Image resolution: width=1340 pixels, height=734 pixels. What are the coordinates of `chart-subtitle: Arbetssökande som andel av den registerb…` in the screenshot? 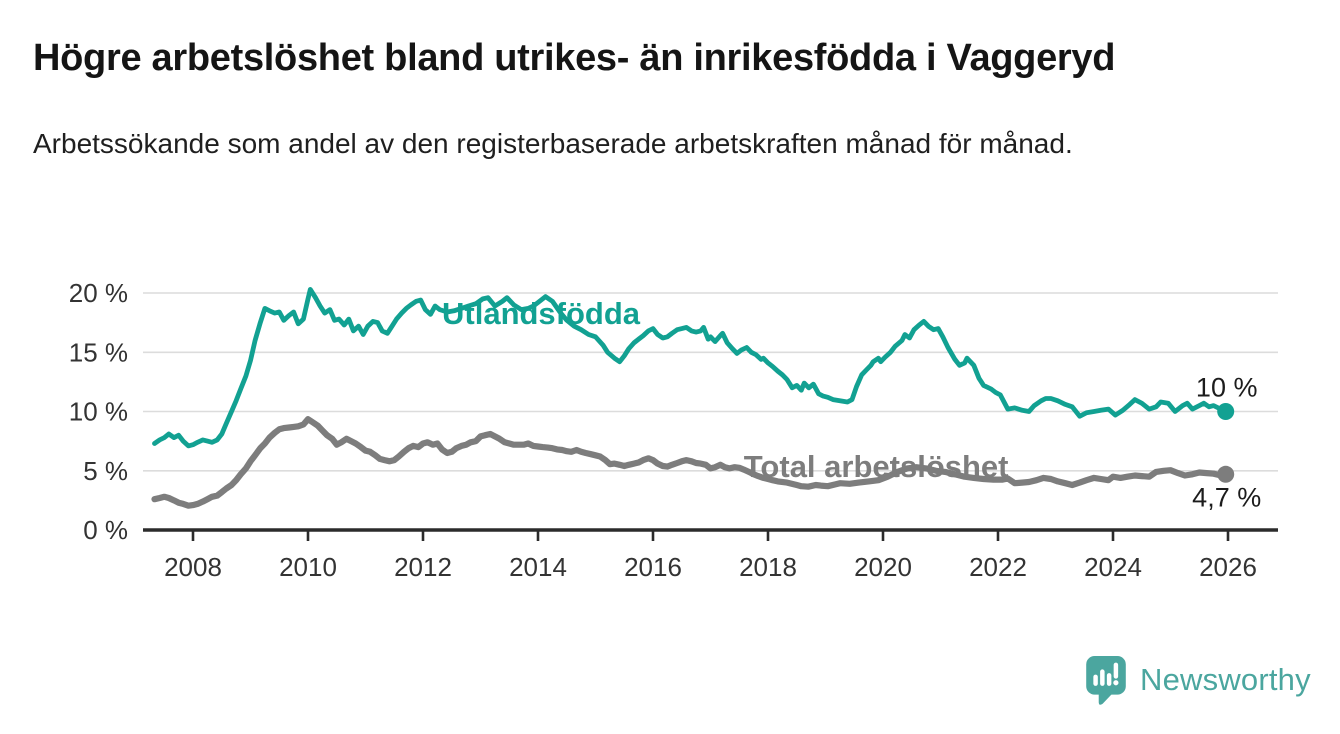 It's located at (553, 143).